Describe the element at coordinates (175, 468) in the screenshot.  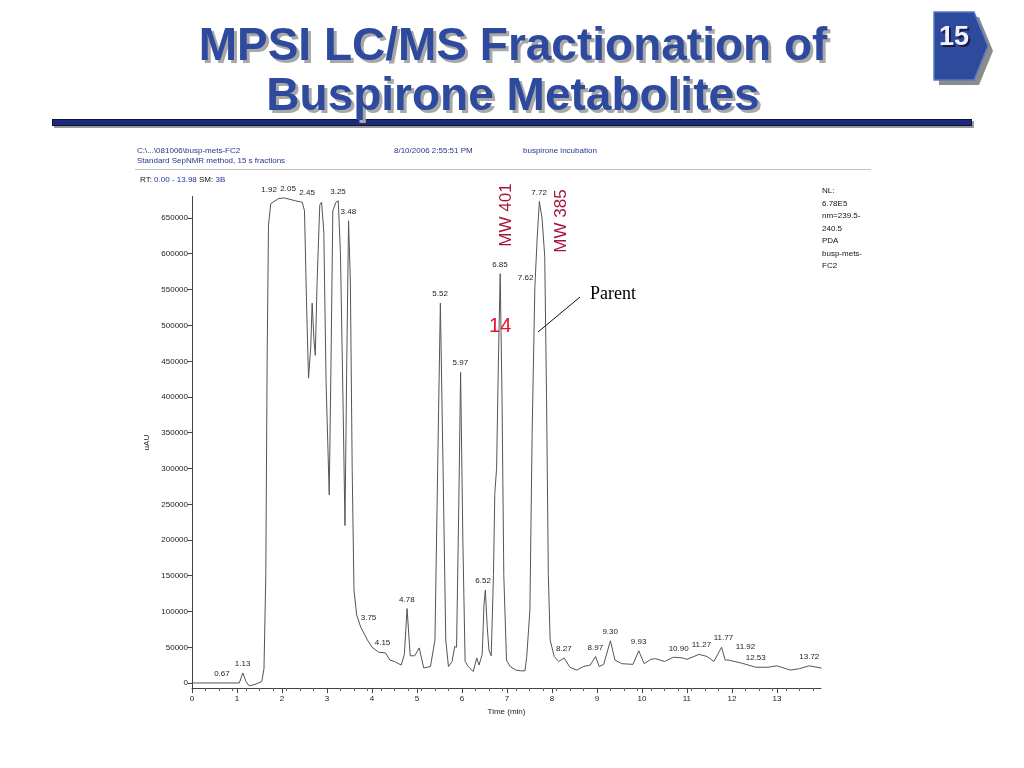
I see `y-tick-label: 300000` at that location.